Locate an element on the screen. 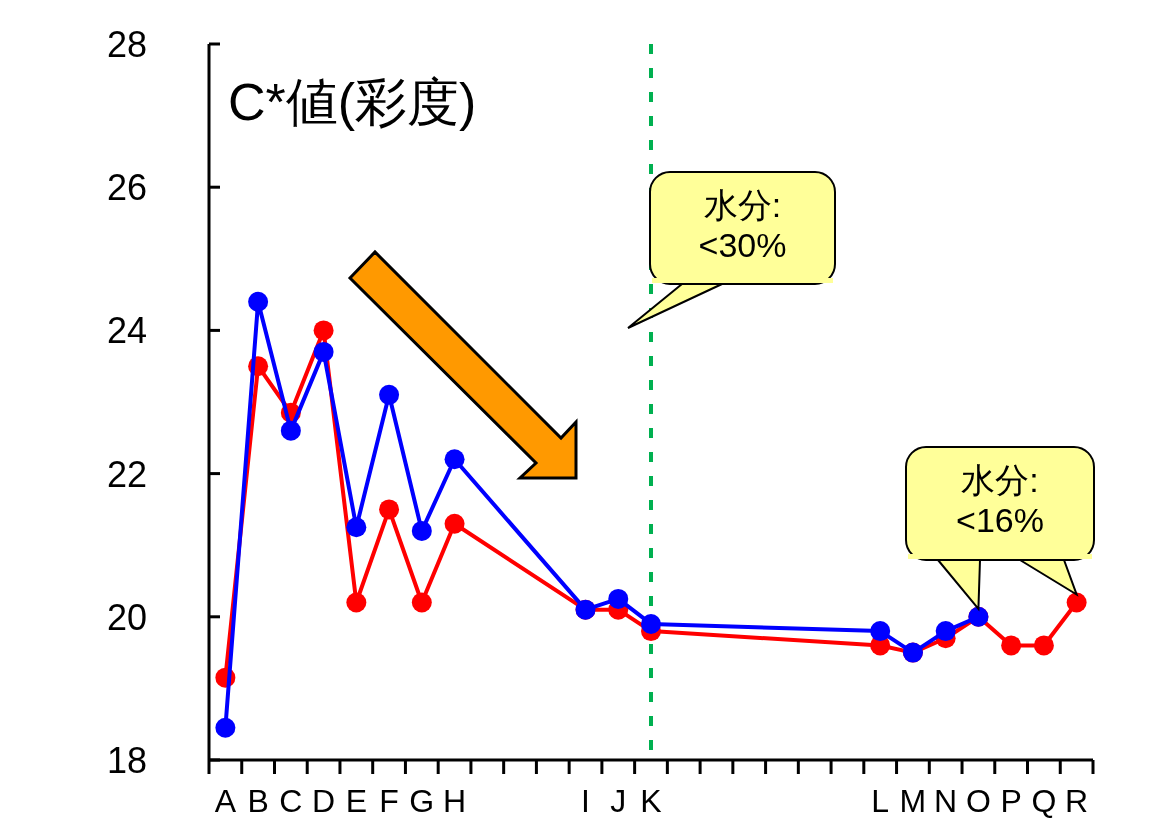 This screenshot has height=828, width=1172. y-tick-label: 28 is located at coordinates (126, 44).